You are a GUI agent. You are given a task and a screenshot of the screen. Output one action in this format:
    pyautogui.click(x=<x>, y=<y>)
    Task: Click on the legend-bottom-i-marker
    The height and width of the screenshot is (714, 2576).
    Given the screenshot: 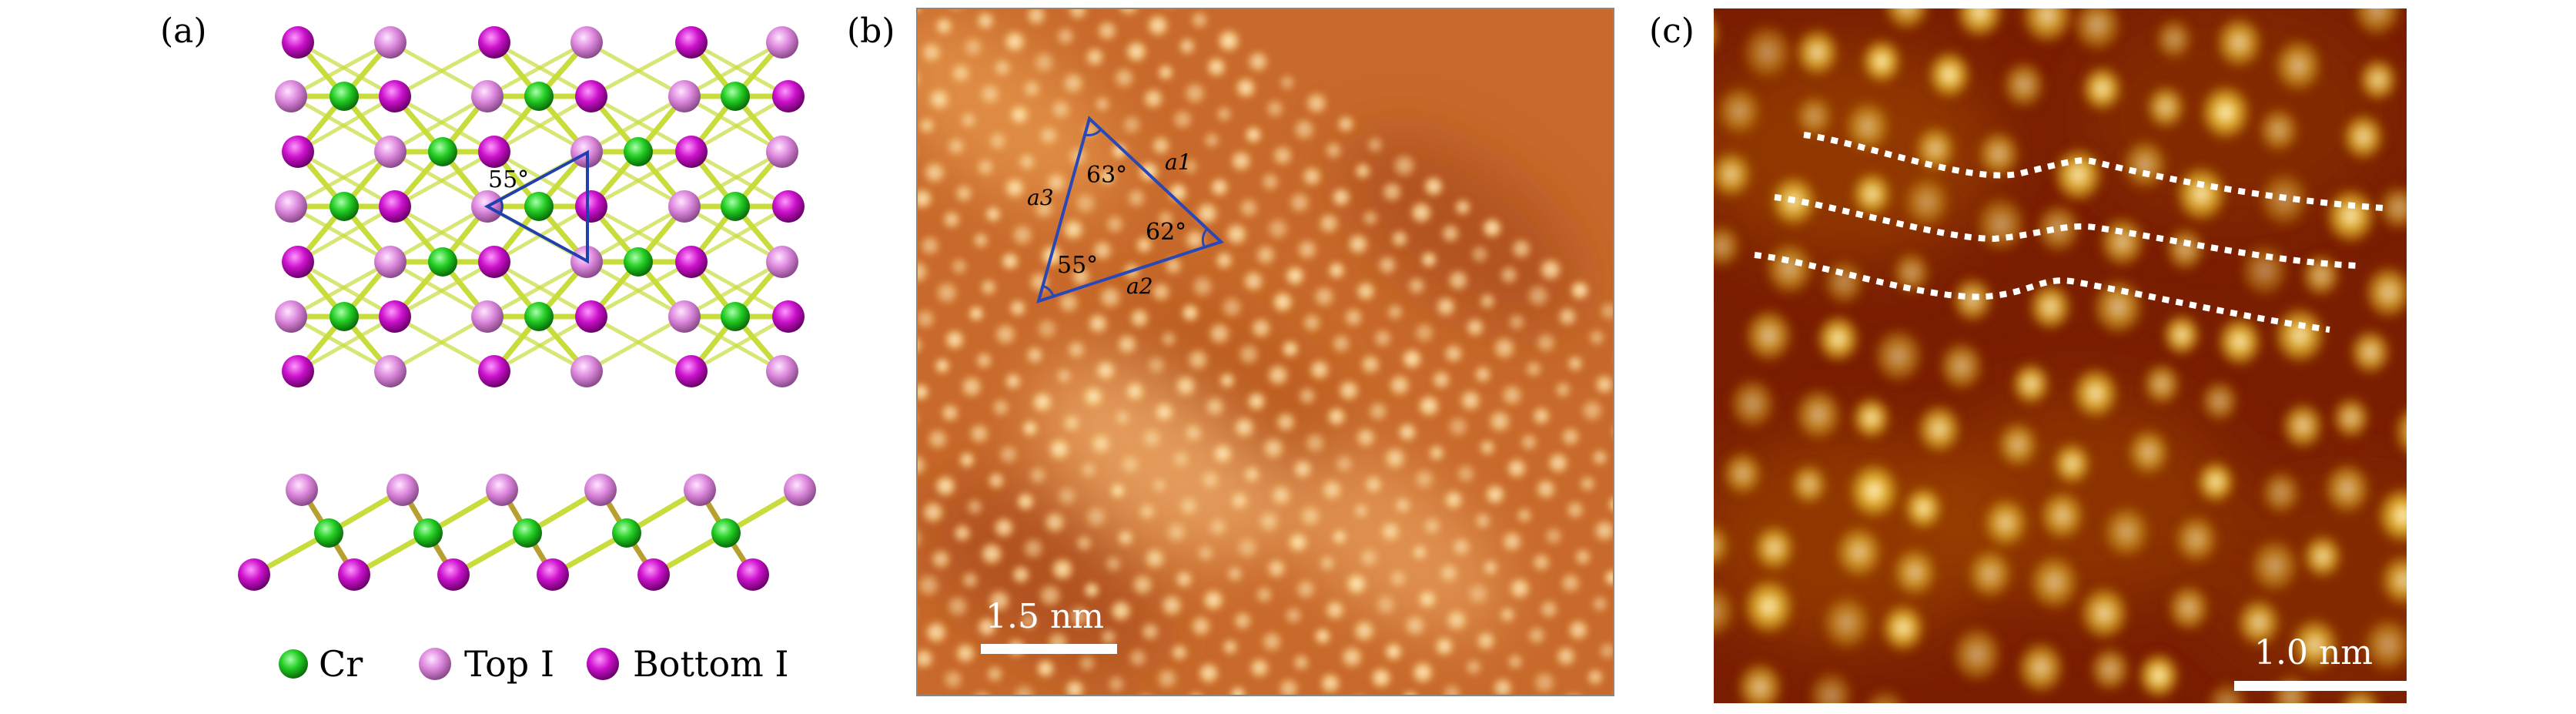 What is the action you would take?
    pyautogui.click(x=603, y=664)
    